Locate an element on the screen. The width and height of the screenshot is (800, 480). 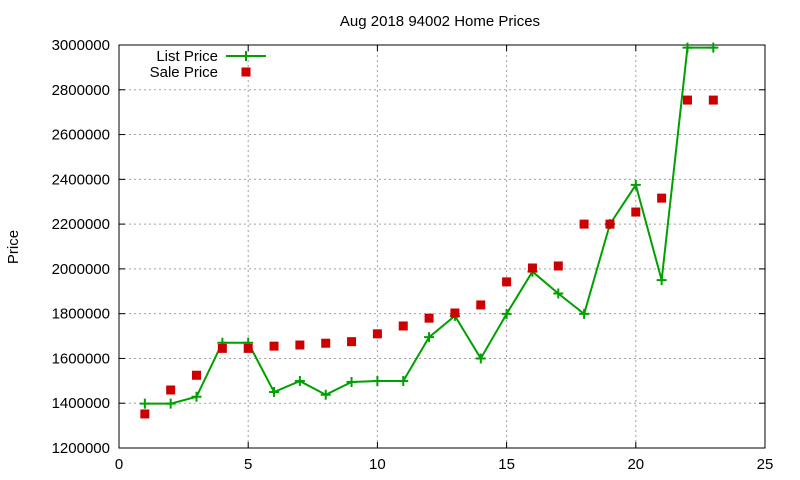
y-tick-label: 2000000 is located at coordinates (81, 269).